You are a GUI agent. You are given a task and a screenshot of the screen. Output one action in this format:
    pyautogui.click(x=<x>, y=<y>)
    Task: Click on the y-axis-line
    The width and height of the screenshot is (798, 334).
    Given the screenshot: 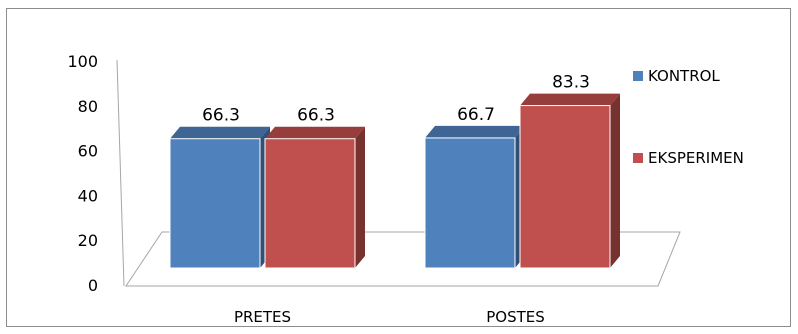 What is the action you would take?
    pyautogui.click(x=120, y=173)
    